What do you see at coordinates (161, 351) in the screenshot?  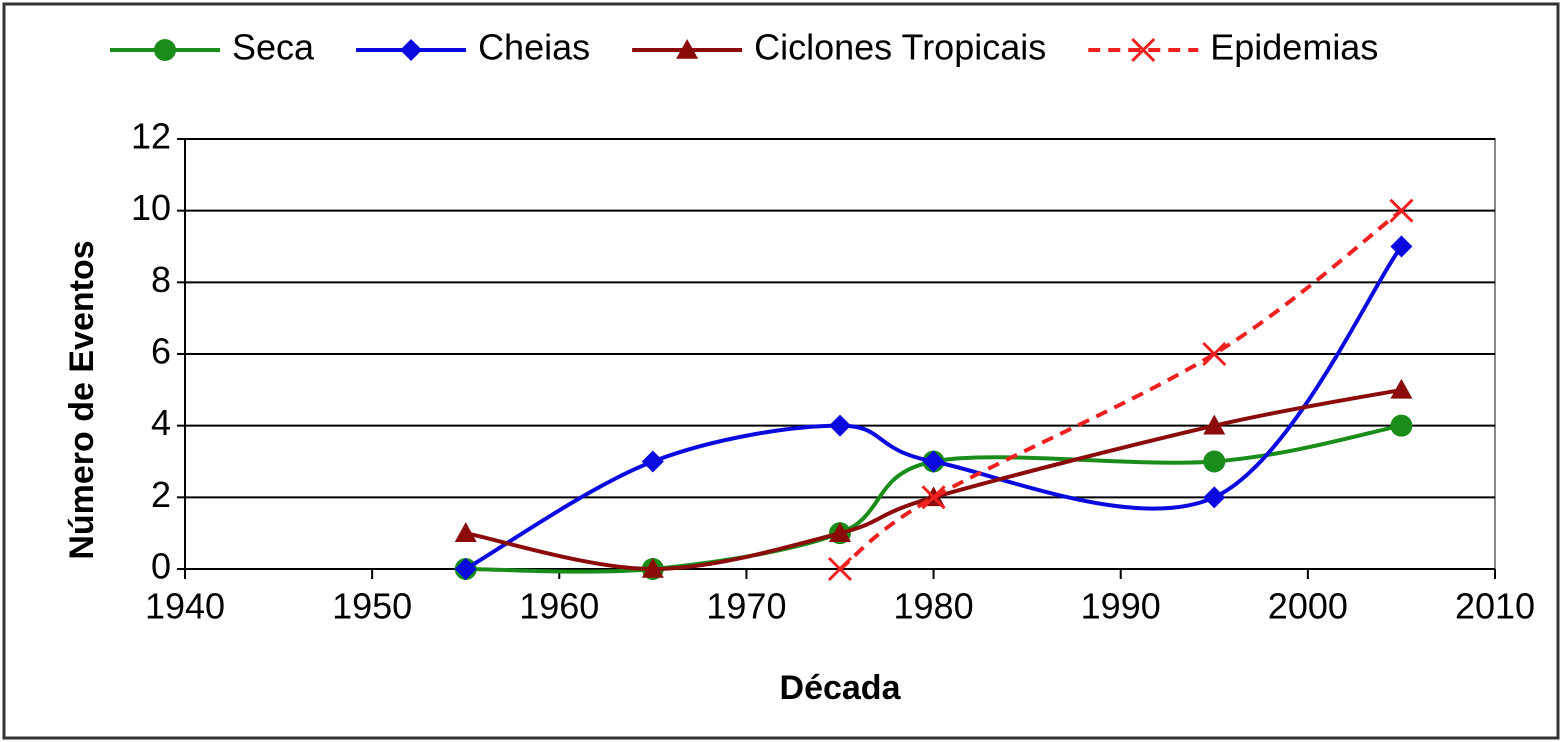 I see `y-tick-label: 6` at bounding box center [161, 351].